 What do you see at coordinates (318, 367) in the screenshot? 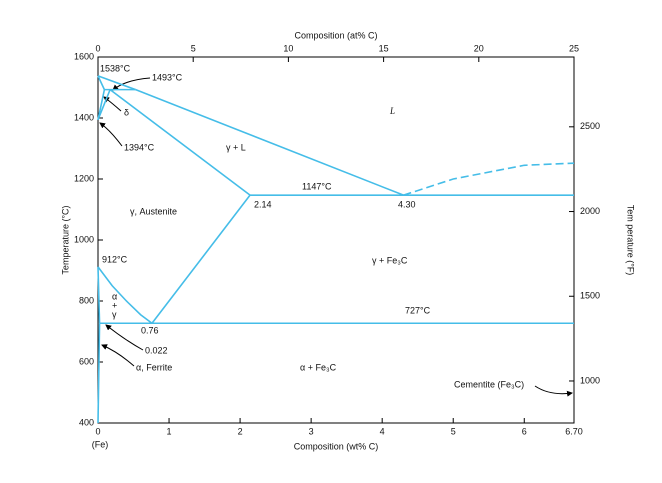
I see `annotation: α + Fe₃C` at bounding box center [318, 367].